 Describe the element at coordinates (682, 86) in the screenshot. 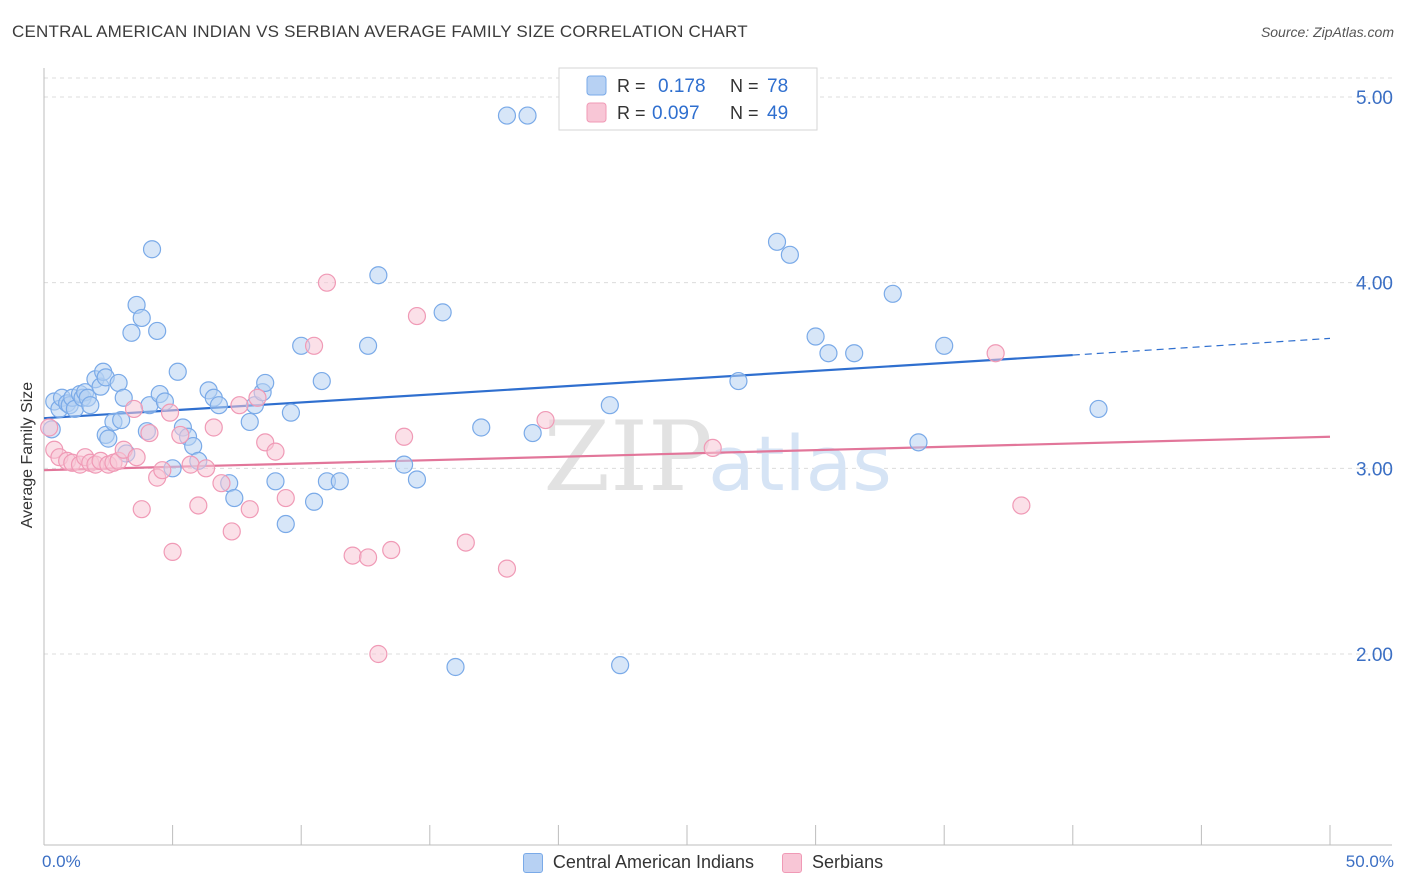

I see `legend-r-value-0: 0.178` at that location.